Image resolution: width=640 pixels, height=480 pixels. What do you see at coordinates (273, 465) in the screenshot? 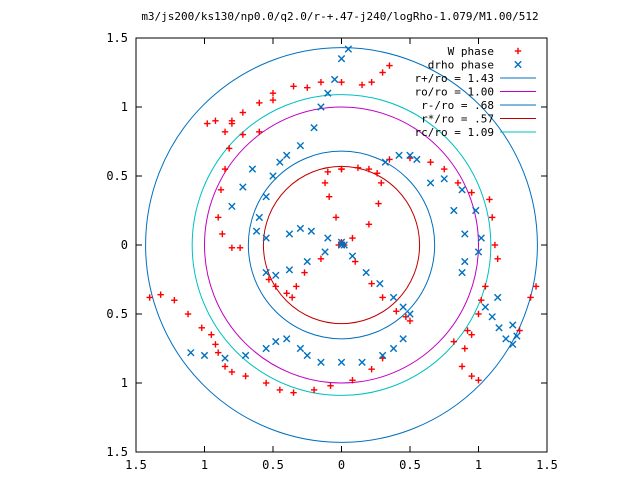
I see `x-tick-label: 0.5` at bounding box center [273, 465].